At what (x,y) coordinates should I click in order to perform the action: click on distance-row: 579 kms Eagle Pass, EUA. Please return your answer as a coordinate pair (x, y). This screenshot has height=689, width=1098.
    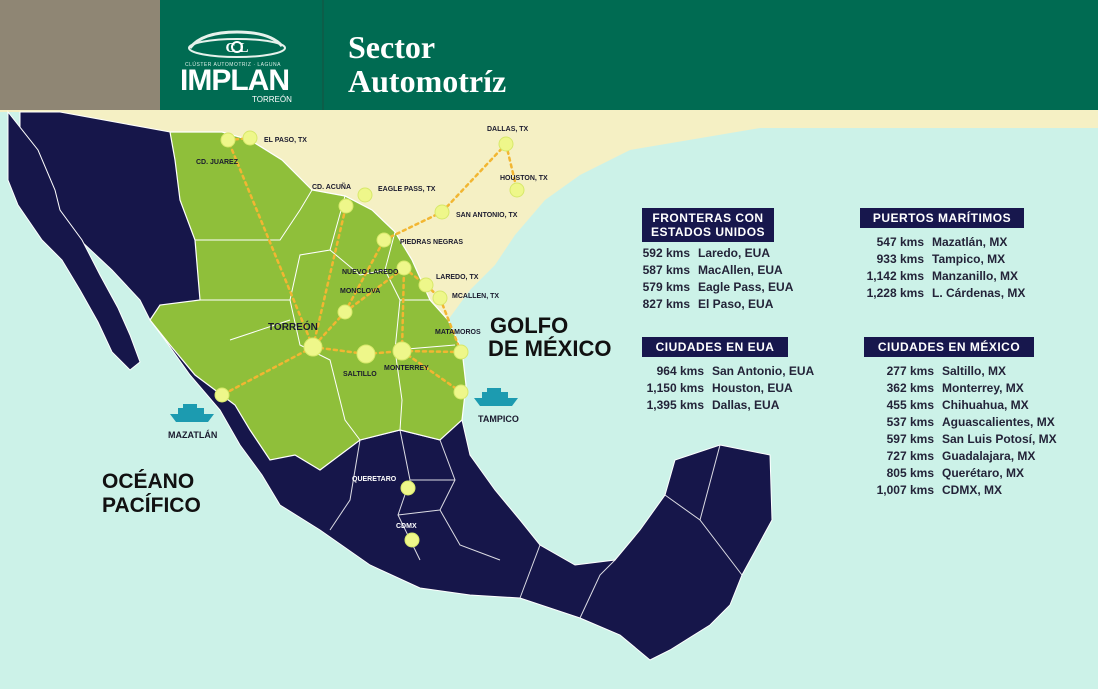
    Looking at the image, I should click on (737, 287).